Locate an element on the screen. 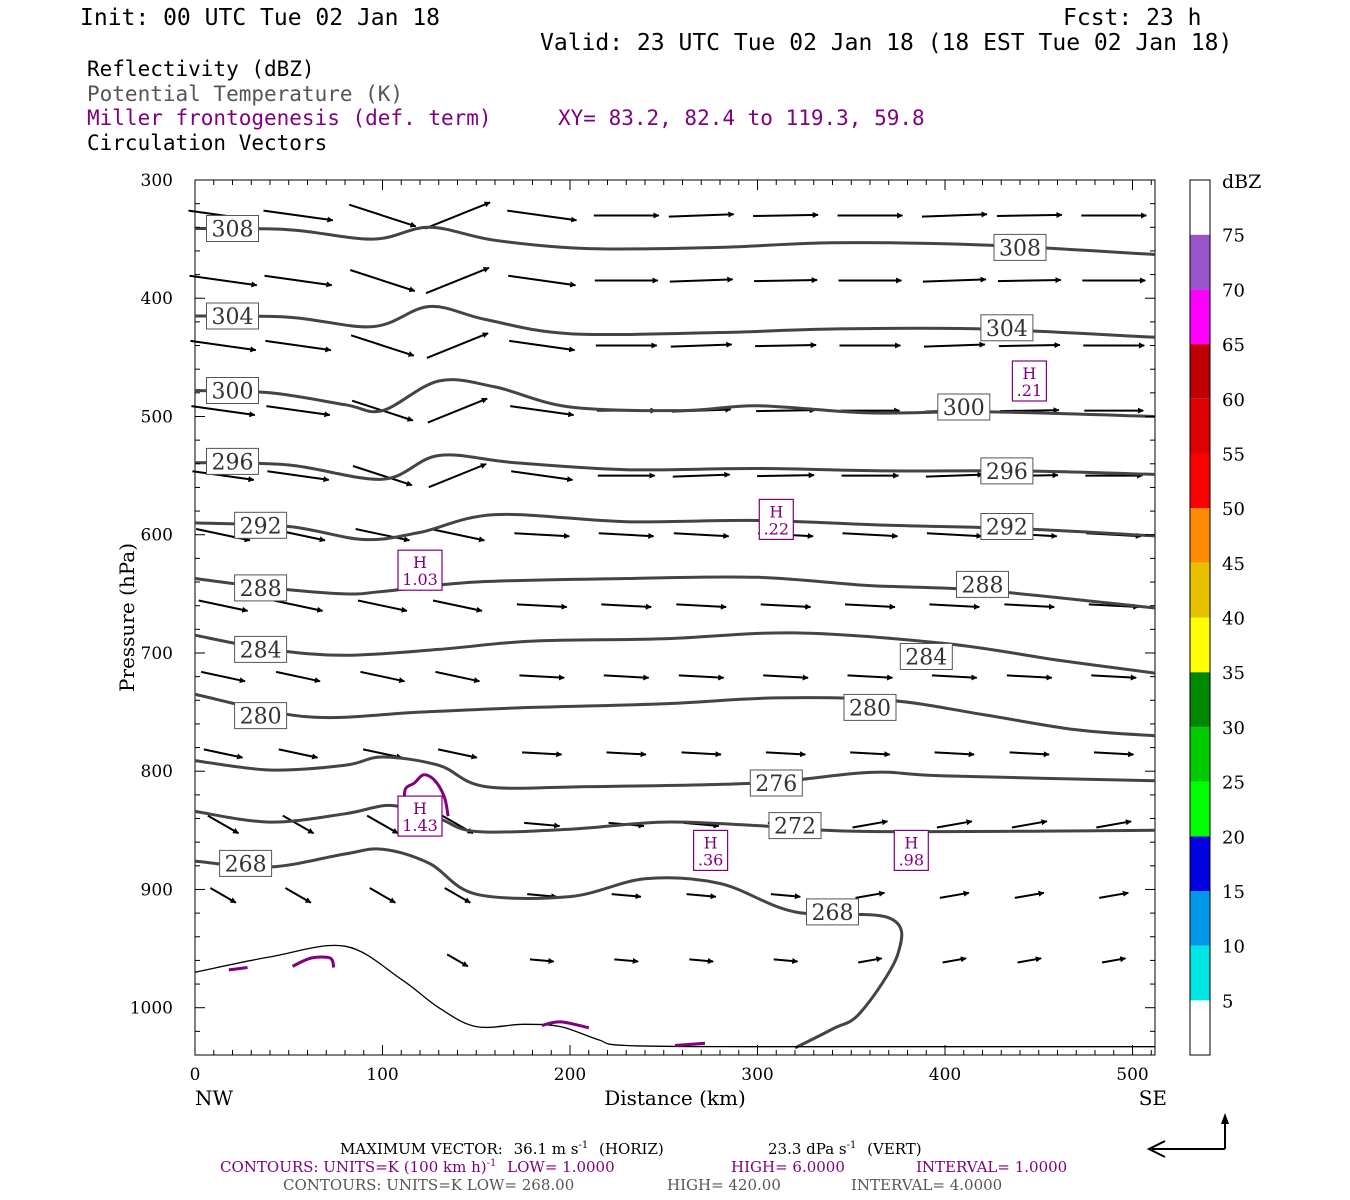  nw-end-label: NW is located at coordinates (214, 1098).